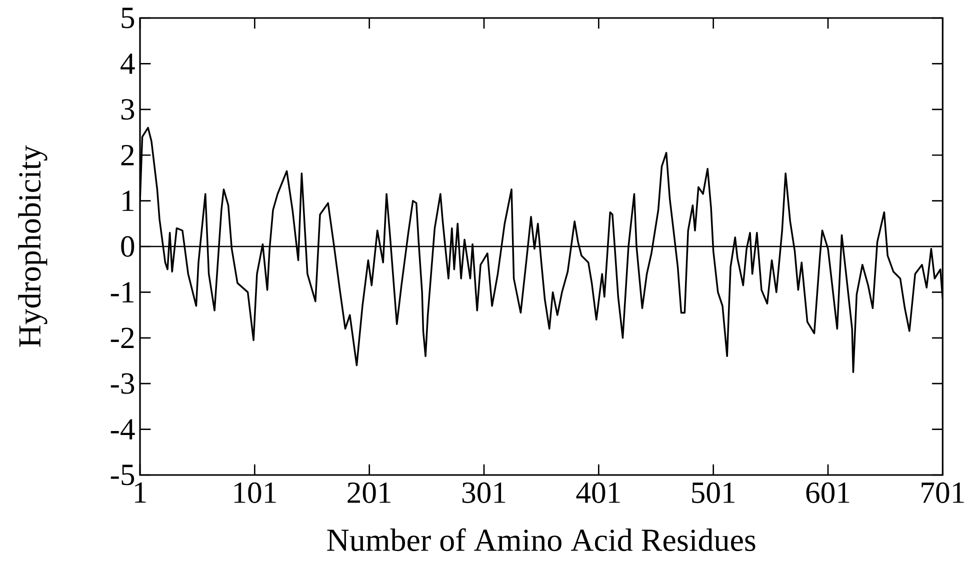 Image resolution: width=969 pixels, height=575 pixels. I want to click on y-tick-label: 3, so click(127, 109).